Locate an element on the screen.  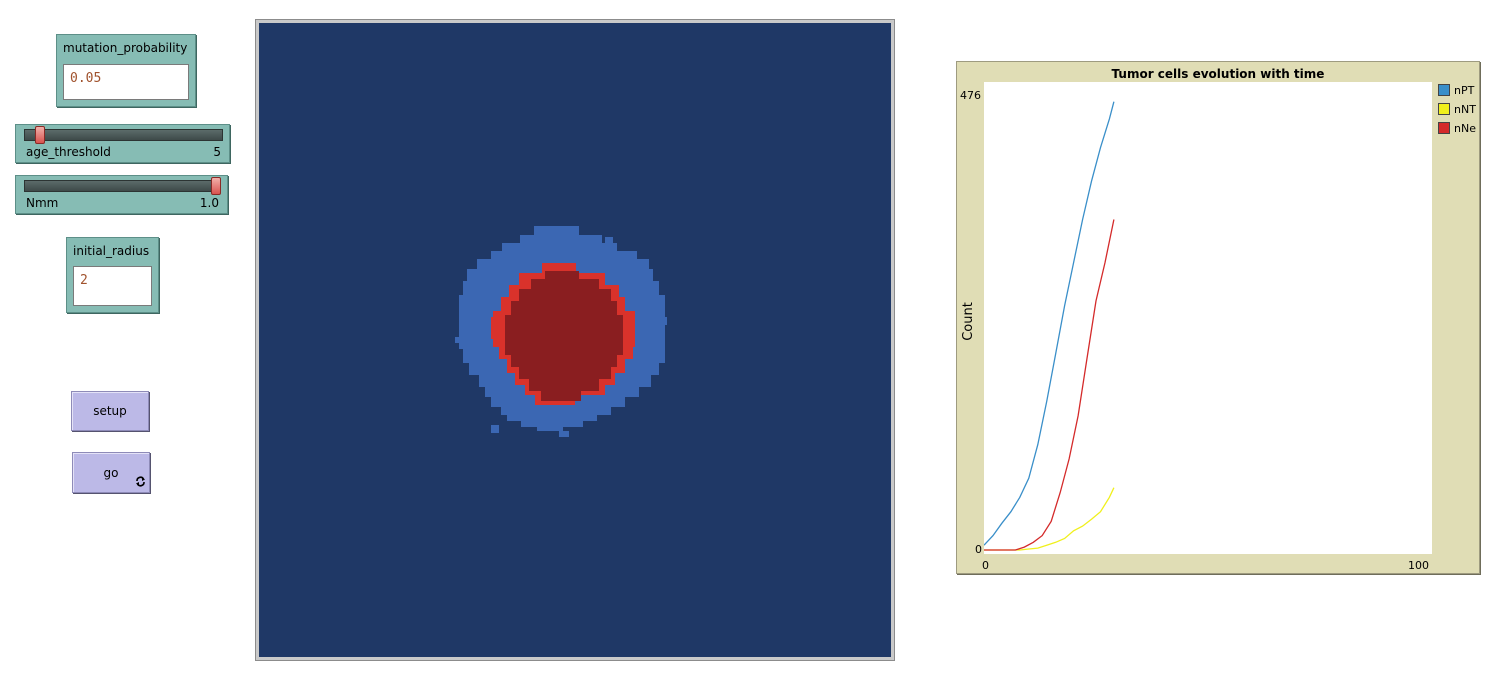
plot-svg is located at coordinates (1049, 326).